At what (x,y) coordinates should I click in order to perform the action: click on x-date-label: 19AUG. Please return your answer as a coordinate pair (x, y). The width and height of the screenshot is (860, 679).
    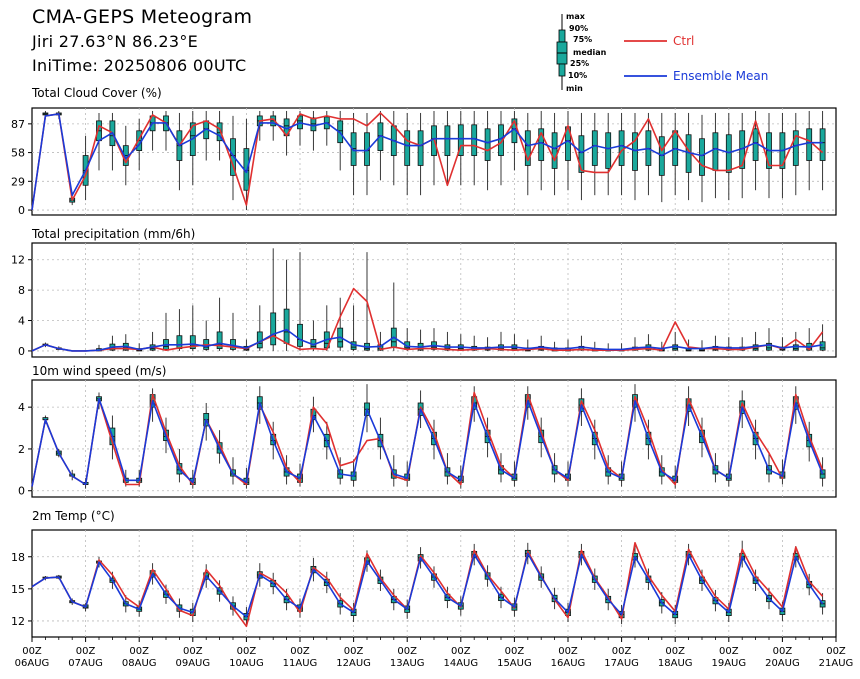
    Looking at the image, I should click on (728, 663).